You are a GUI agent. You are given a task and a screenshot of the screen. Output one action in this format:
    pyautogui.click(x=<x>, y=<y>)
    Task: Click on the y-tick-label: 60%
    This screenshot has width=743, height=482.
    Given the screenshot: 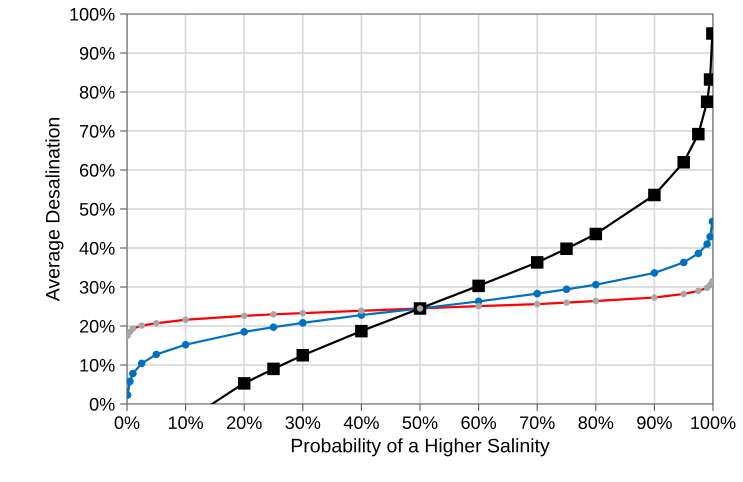 What is the action you would take?
    pyautogui.click(x=97, y=170)
    